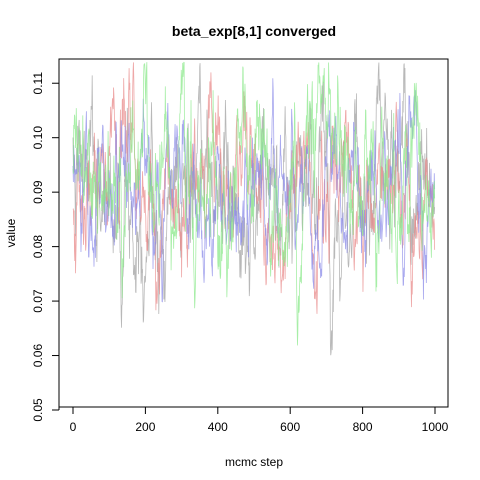 The image size is (480, 480). I want to click on y-tick-label: 0.08, so click(38, 247).